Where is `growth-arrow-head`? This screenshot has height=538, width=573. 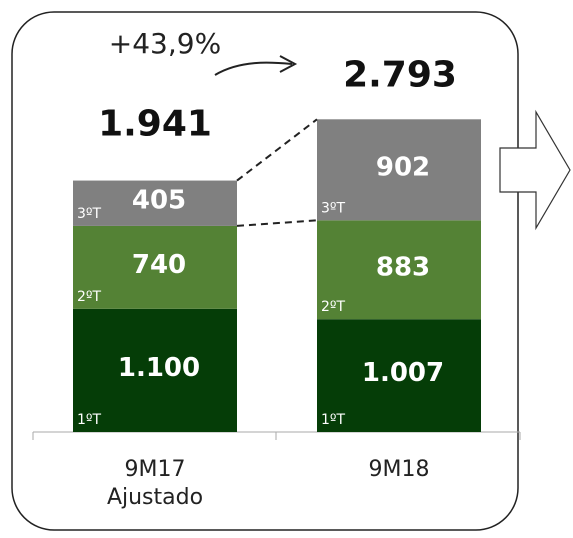 growth-arrow-head is located at coordinates (288, 64).